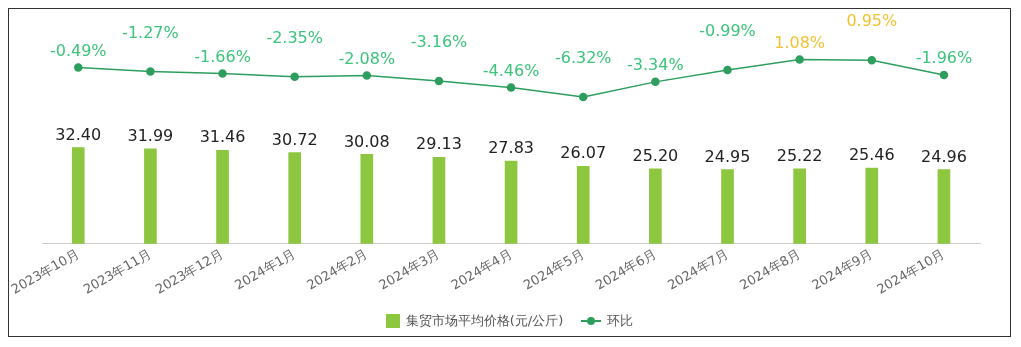 The height and width of the screenshot is (347, 1021). I want to click on data-label: 25.20, so click(655, 156).